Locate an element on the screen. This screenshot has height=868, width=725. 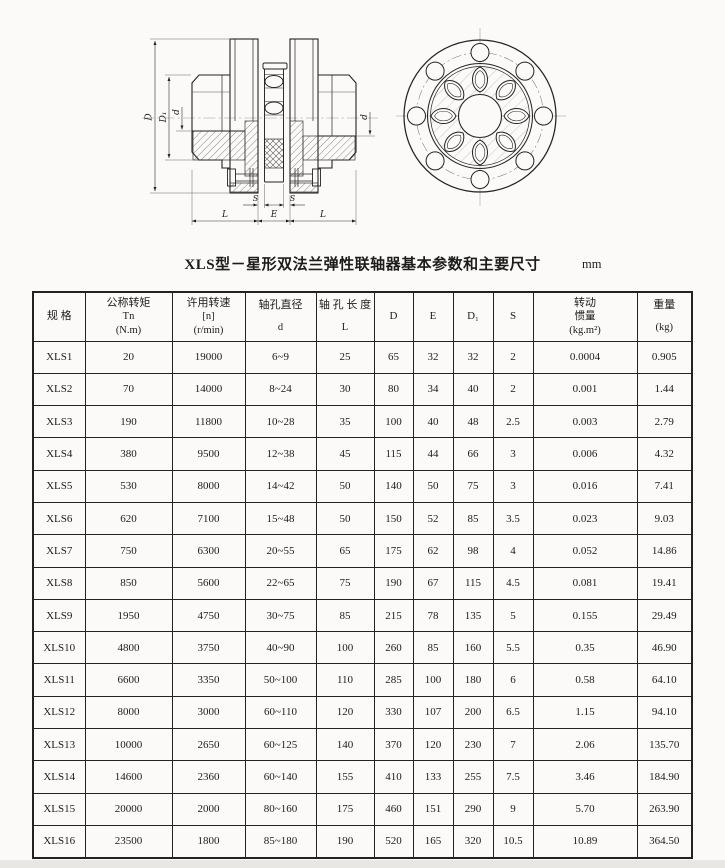
table-cell: 380 is located at coordinates (128, 454).